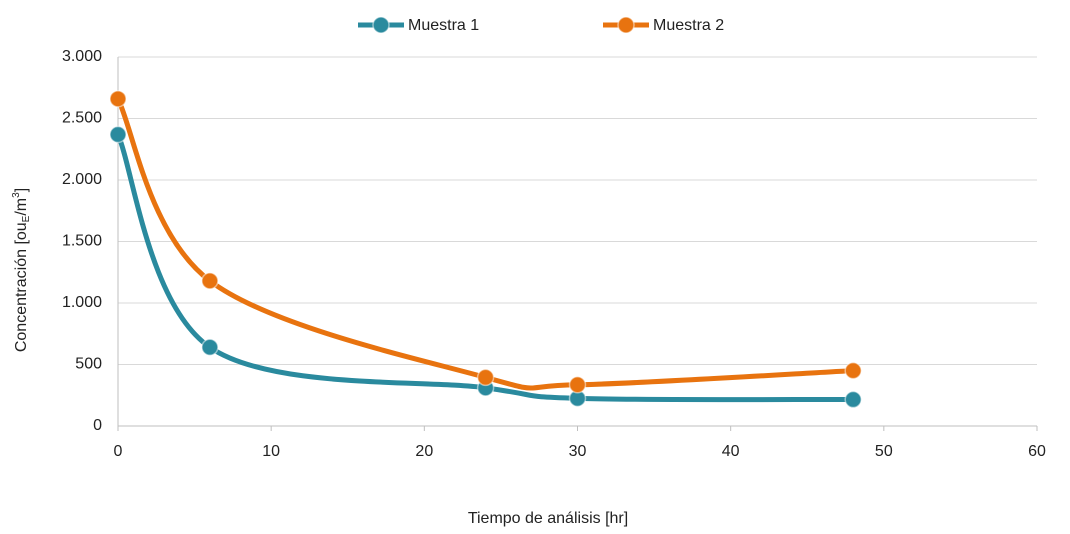 This screenshot has width=1070, height=534. I want to click on y-tick-label: 2.500, so click(82, 118).